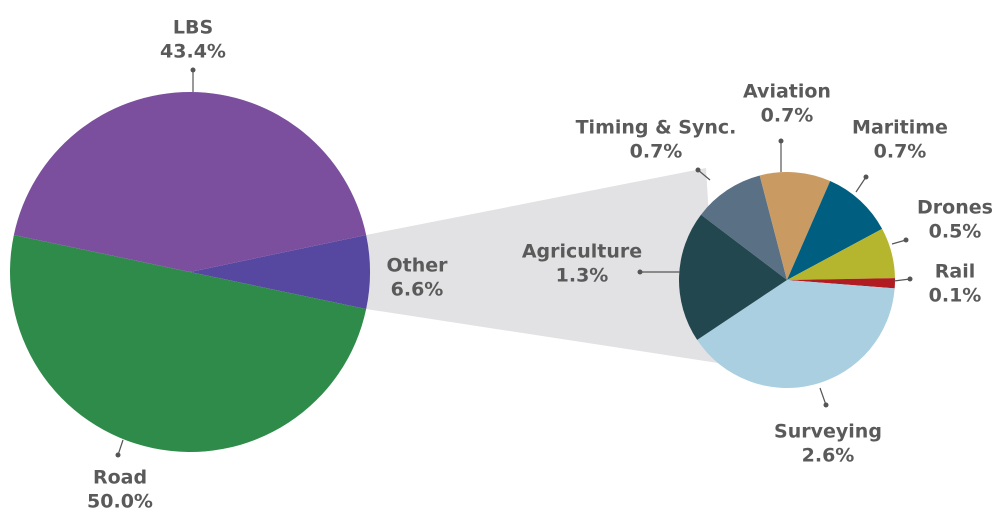 The image size is (997, 512). I want to click on slice-value: 0.1%, so click(955, 296).